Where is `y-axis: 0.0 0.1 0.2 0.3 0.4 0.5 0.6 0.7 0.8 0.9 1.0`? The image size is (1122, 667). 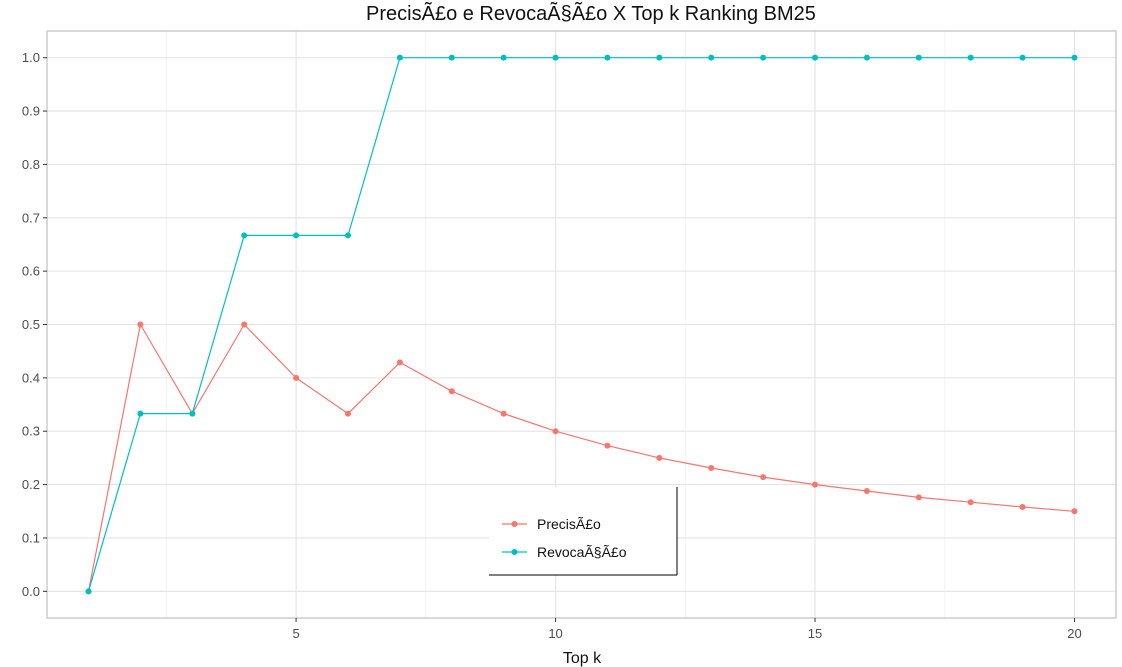
y-axis: 0.0 0.1 0.2 0.3 0.4 0.5 0.6 0.7 0.8 0.9 1.0 is located at coordinates (34, 324).